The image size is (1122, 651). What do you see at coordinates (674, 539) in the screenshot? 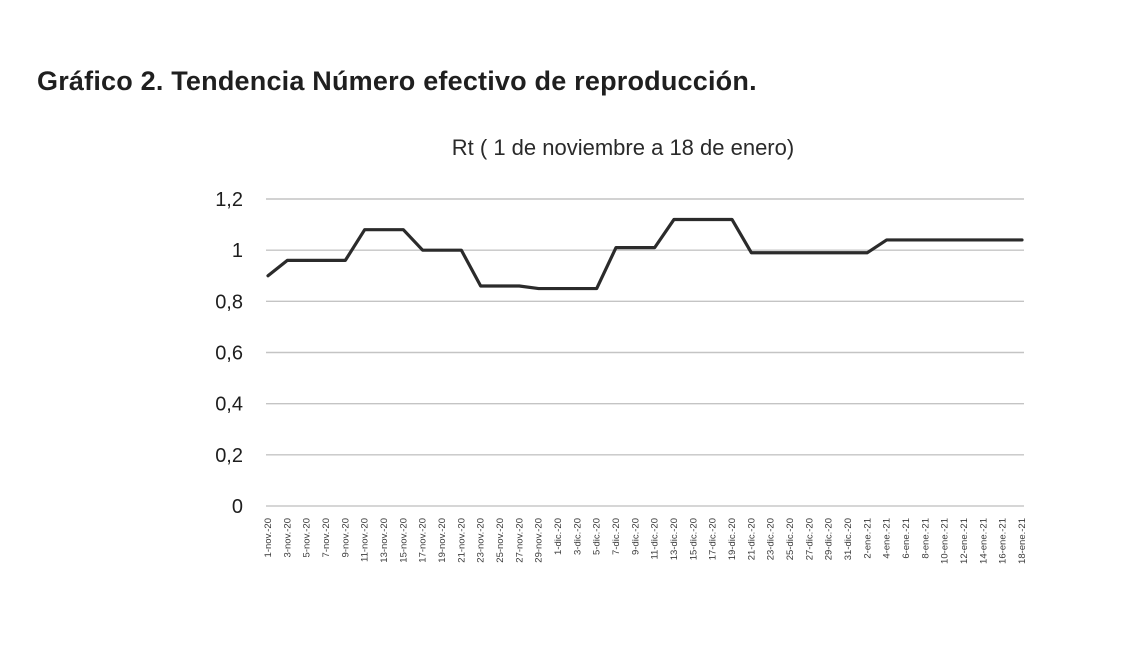
I see `x-tick-label: 13-dic.-20` at bounding box center [674, 539].